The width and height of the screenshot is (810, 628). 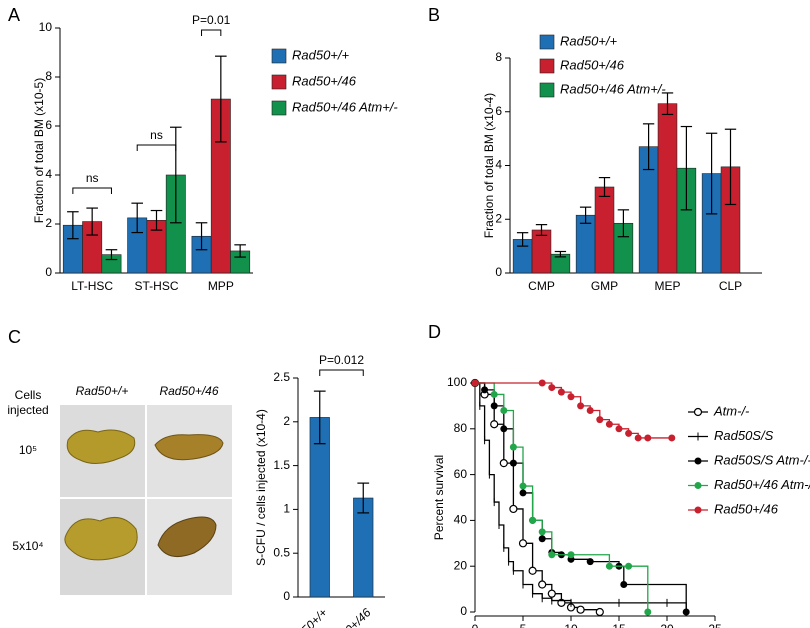 I want to click on y-tick-label: 20, so click(x=461, y=565).